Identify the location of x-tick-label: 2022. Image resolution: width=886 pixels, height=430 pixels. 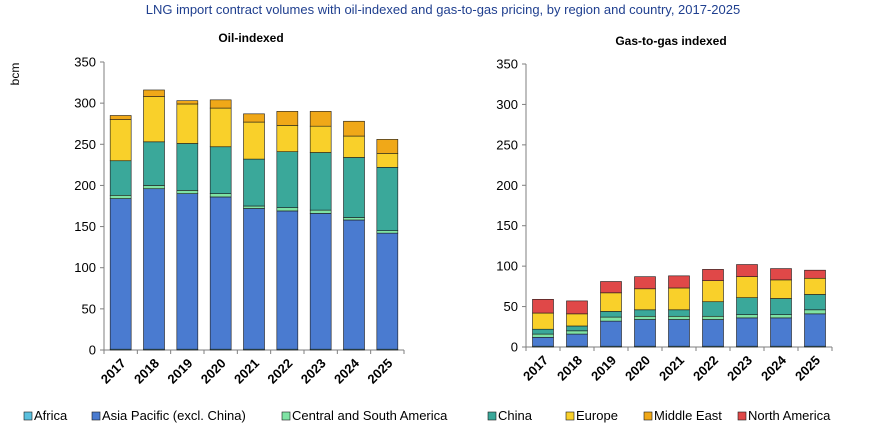
(279, 371).